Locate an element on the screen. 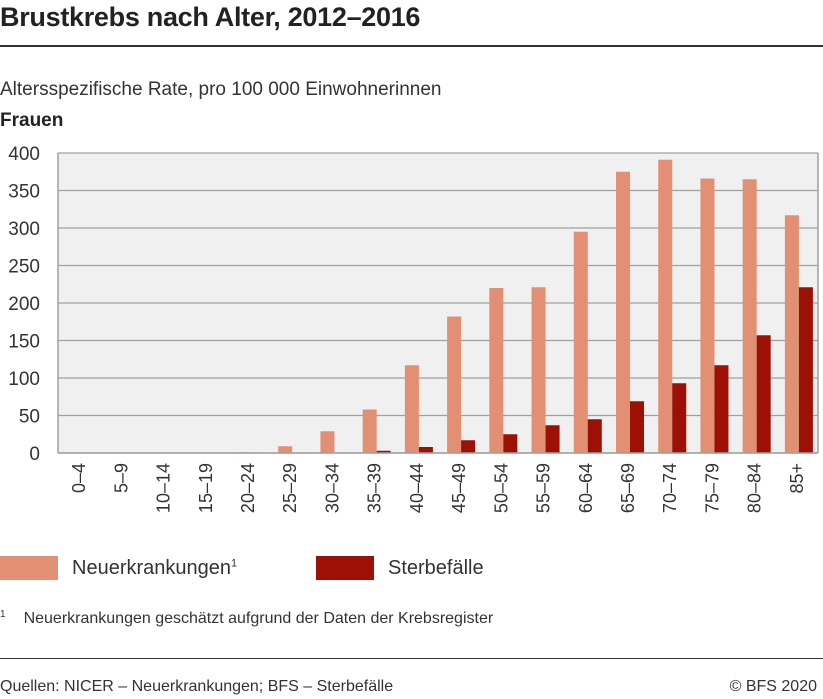 Image resolution: width=823 pixels, height=699 pixels. x-tick-label: 15–19 is located at coordinates (206, 488).